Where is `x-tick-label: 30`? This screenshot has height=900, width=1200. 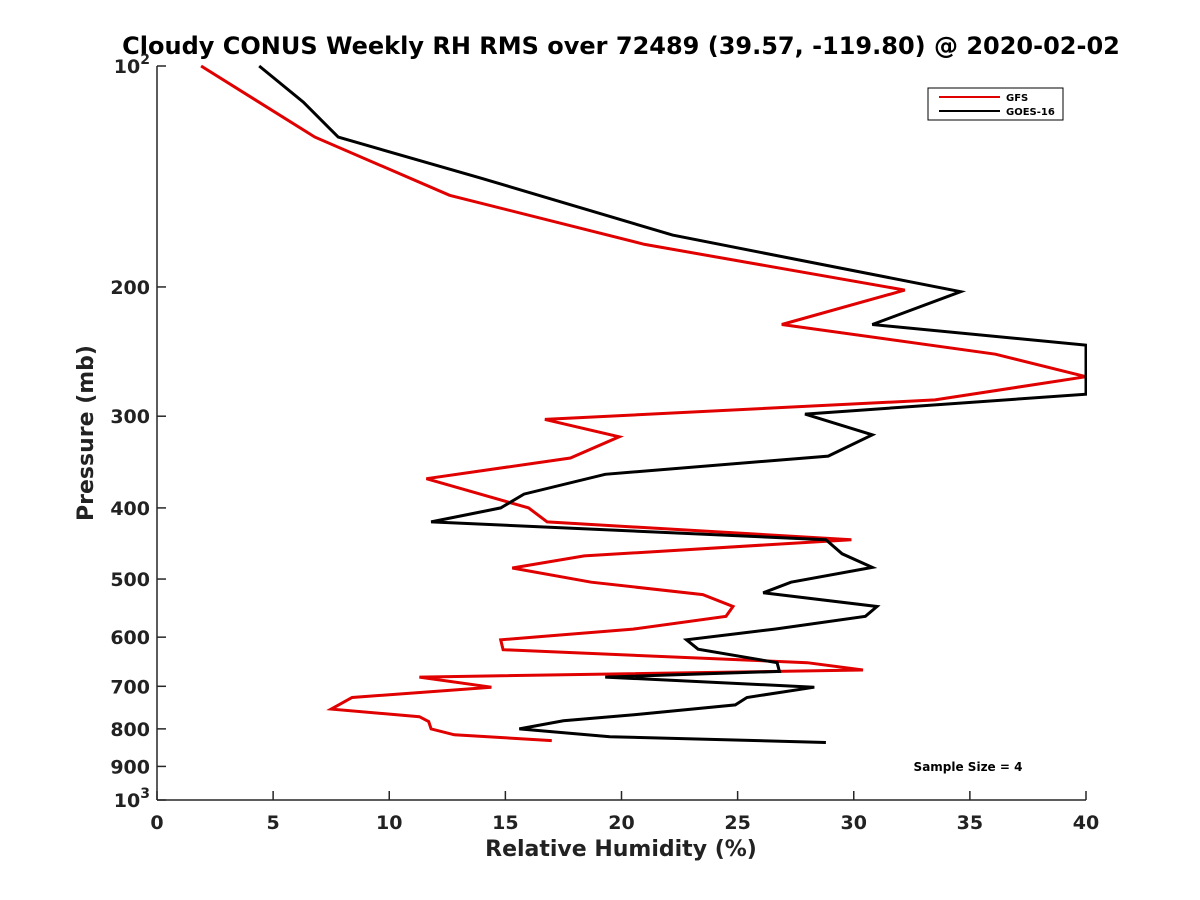 x-tick-label: 30 is located at coordinates (854, 823).